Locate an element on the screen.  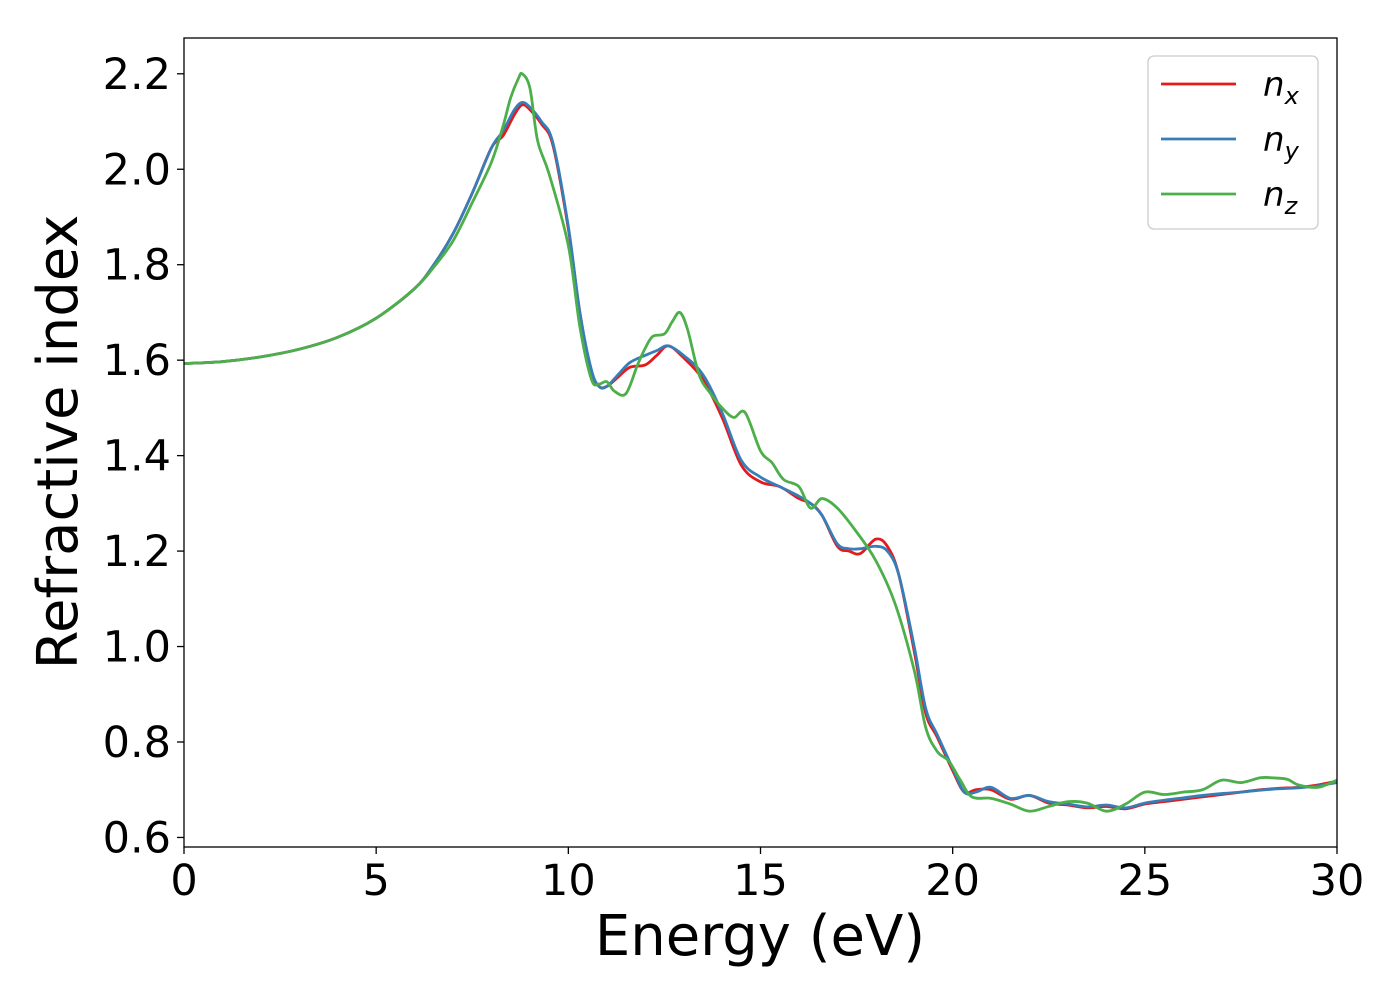
y-tick-label: 2.2 is located at coordinates (137, 75).